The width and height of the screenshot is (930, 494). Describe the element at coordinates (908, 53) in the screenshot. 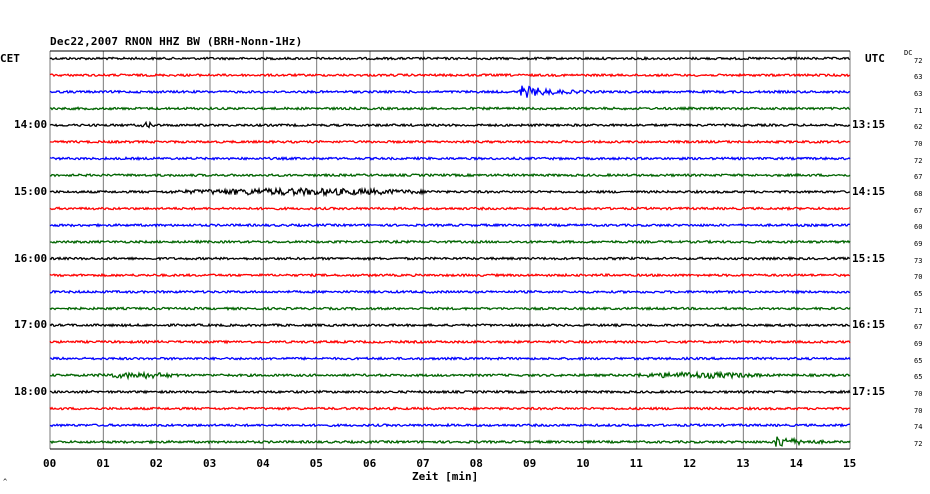

I see `dc-column-label: DC` at that location.